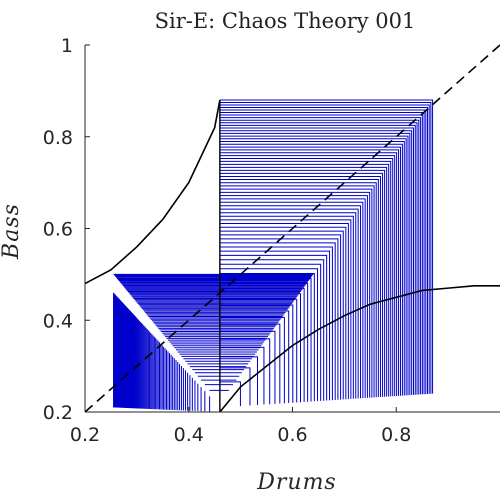  I want to click on x-tick-label: 0.2, so click(85, 435).